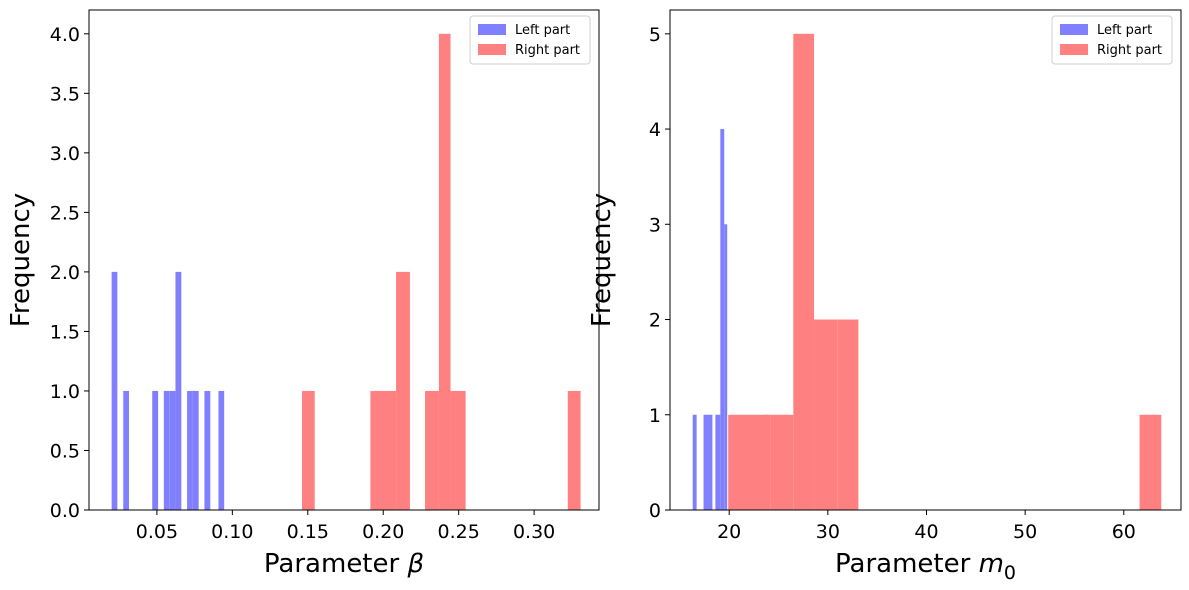 The width and height of the screenshot is (1189, 590). I want to click on y-tick-label: 3, so click(655, 225).